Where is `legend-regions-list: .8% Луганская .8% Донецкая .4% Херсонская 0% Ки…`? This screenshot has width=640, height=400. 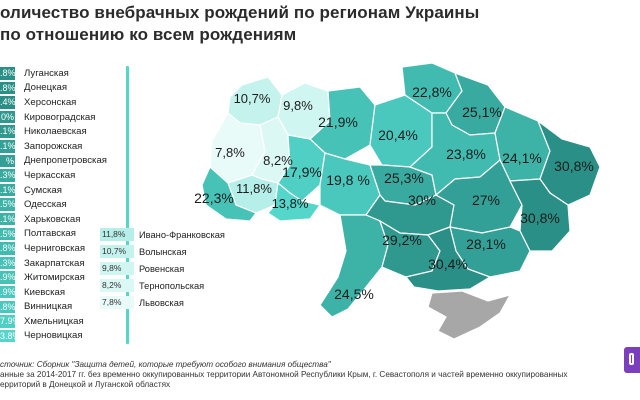
legend-regions-list: .8% Луганская .8% Донецкая .4% Херсонская 0% Ки… is located at coordinates (65, 204).